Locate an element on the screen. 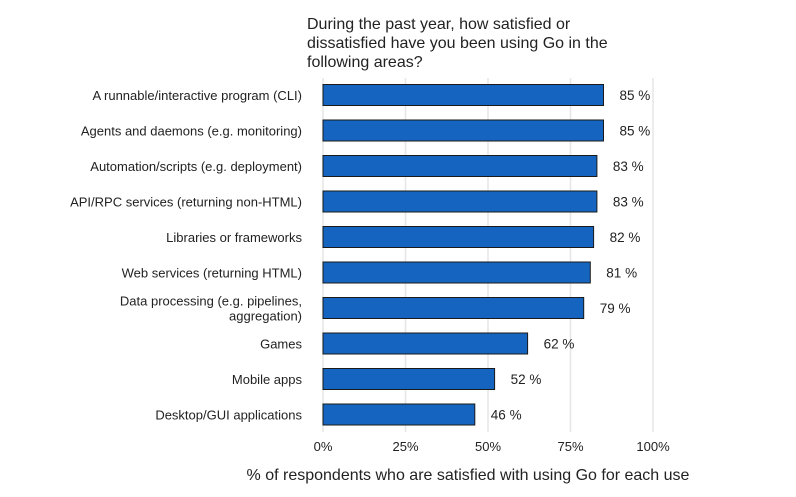 The width and height of the screenshot is (796, 497). value-labels: 85 % 85 % 83 % 83 % 82 % 81 % 79 % 62 % 52 % 46 % is located at coordinates (570, 255).